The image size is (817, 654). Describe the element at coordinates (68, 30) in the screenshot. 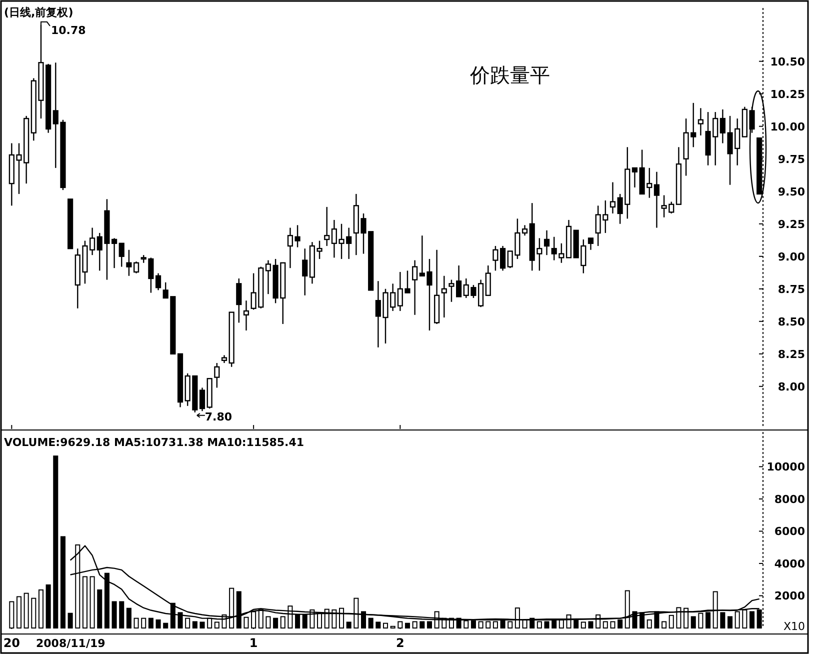

I see `annotation: 10.78` at that location.